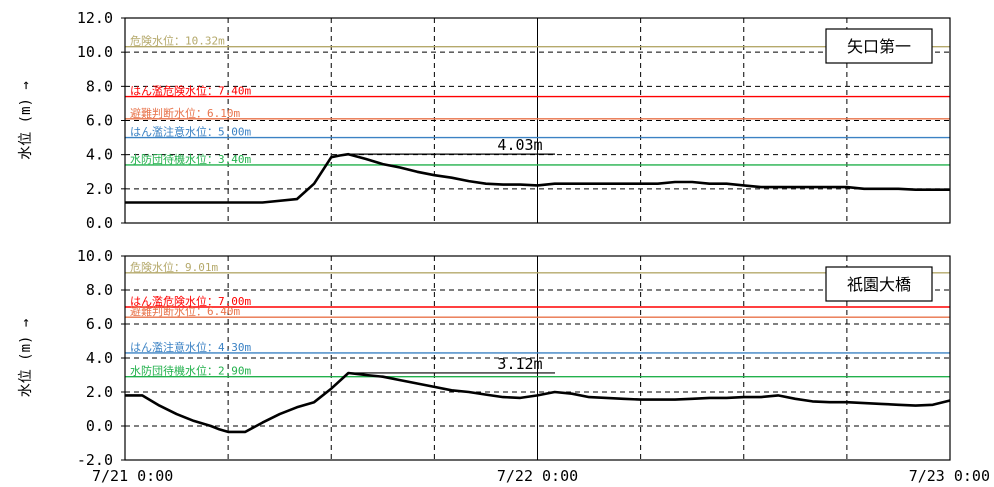 The image size is (994, 487). What do you see at coordinates (174, 267) in the screenshot?
I see `threshold-label: 危険水位：9.01m` at bounding box center [174, 267].